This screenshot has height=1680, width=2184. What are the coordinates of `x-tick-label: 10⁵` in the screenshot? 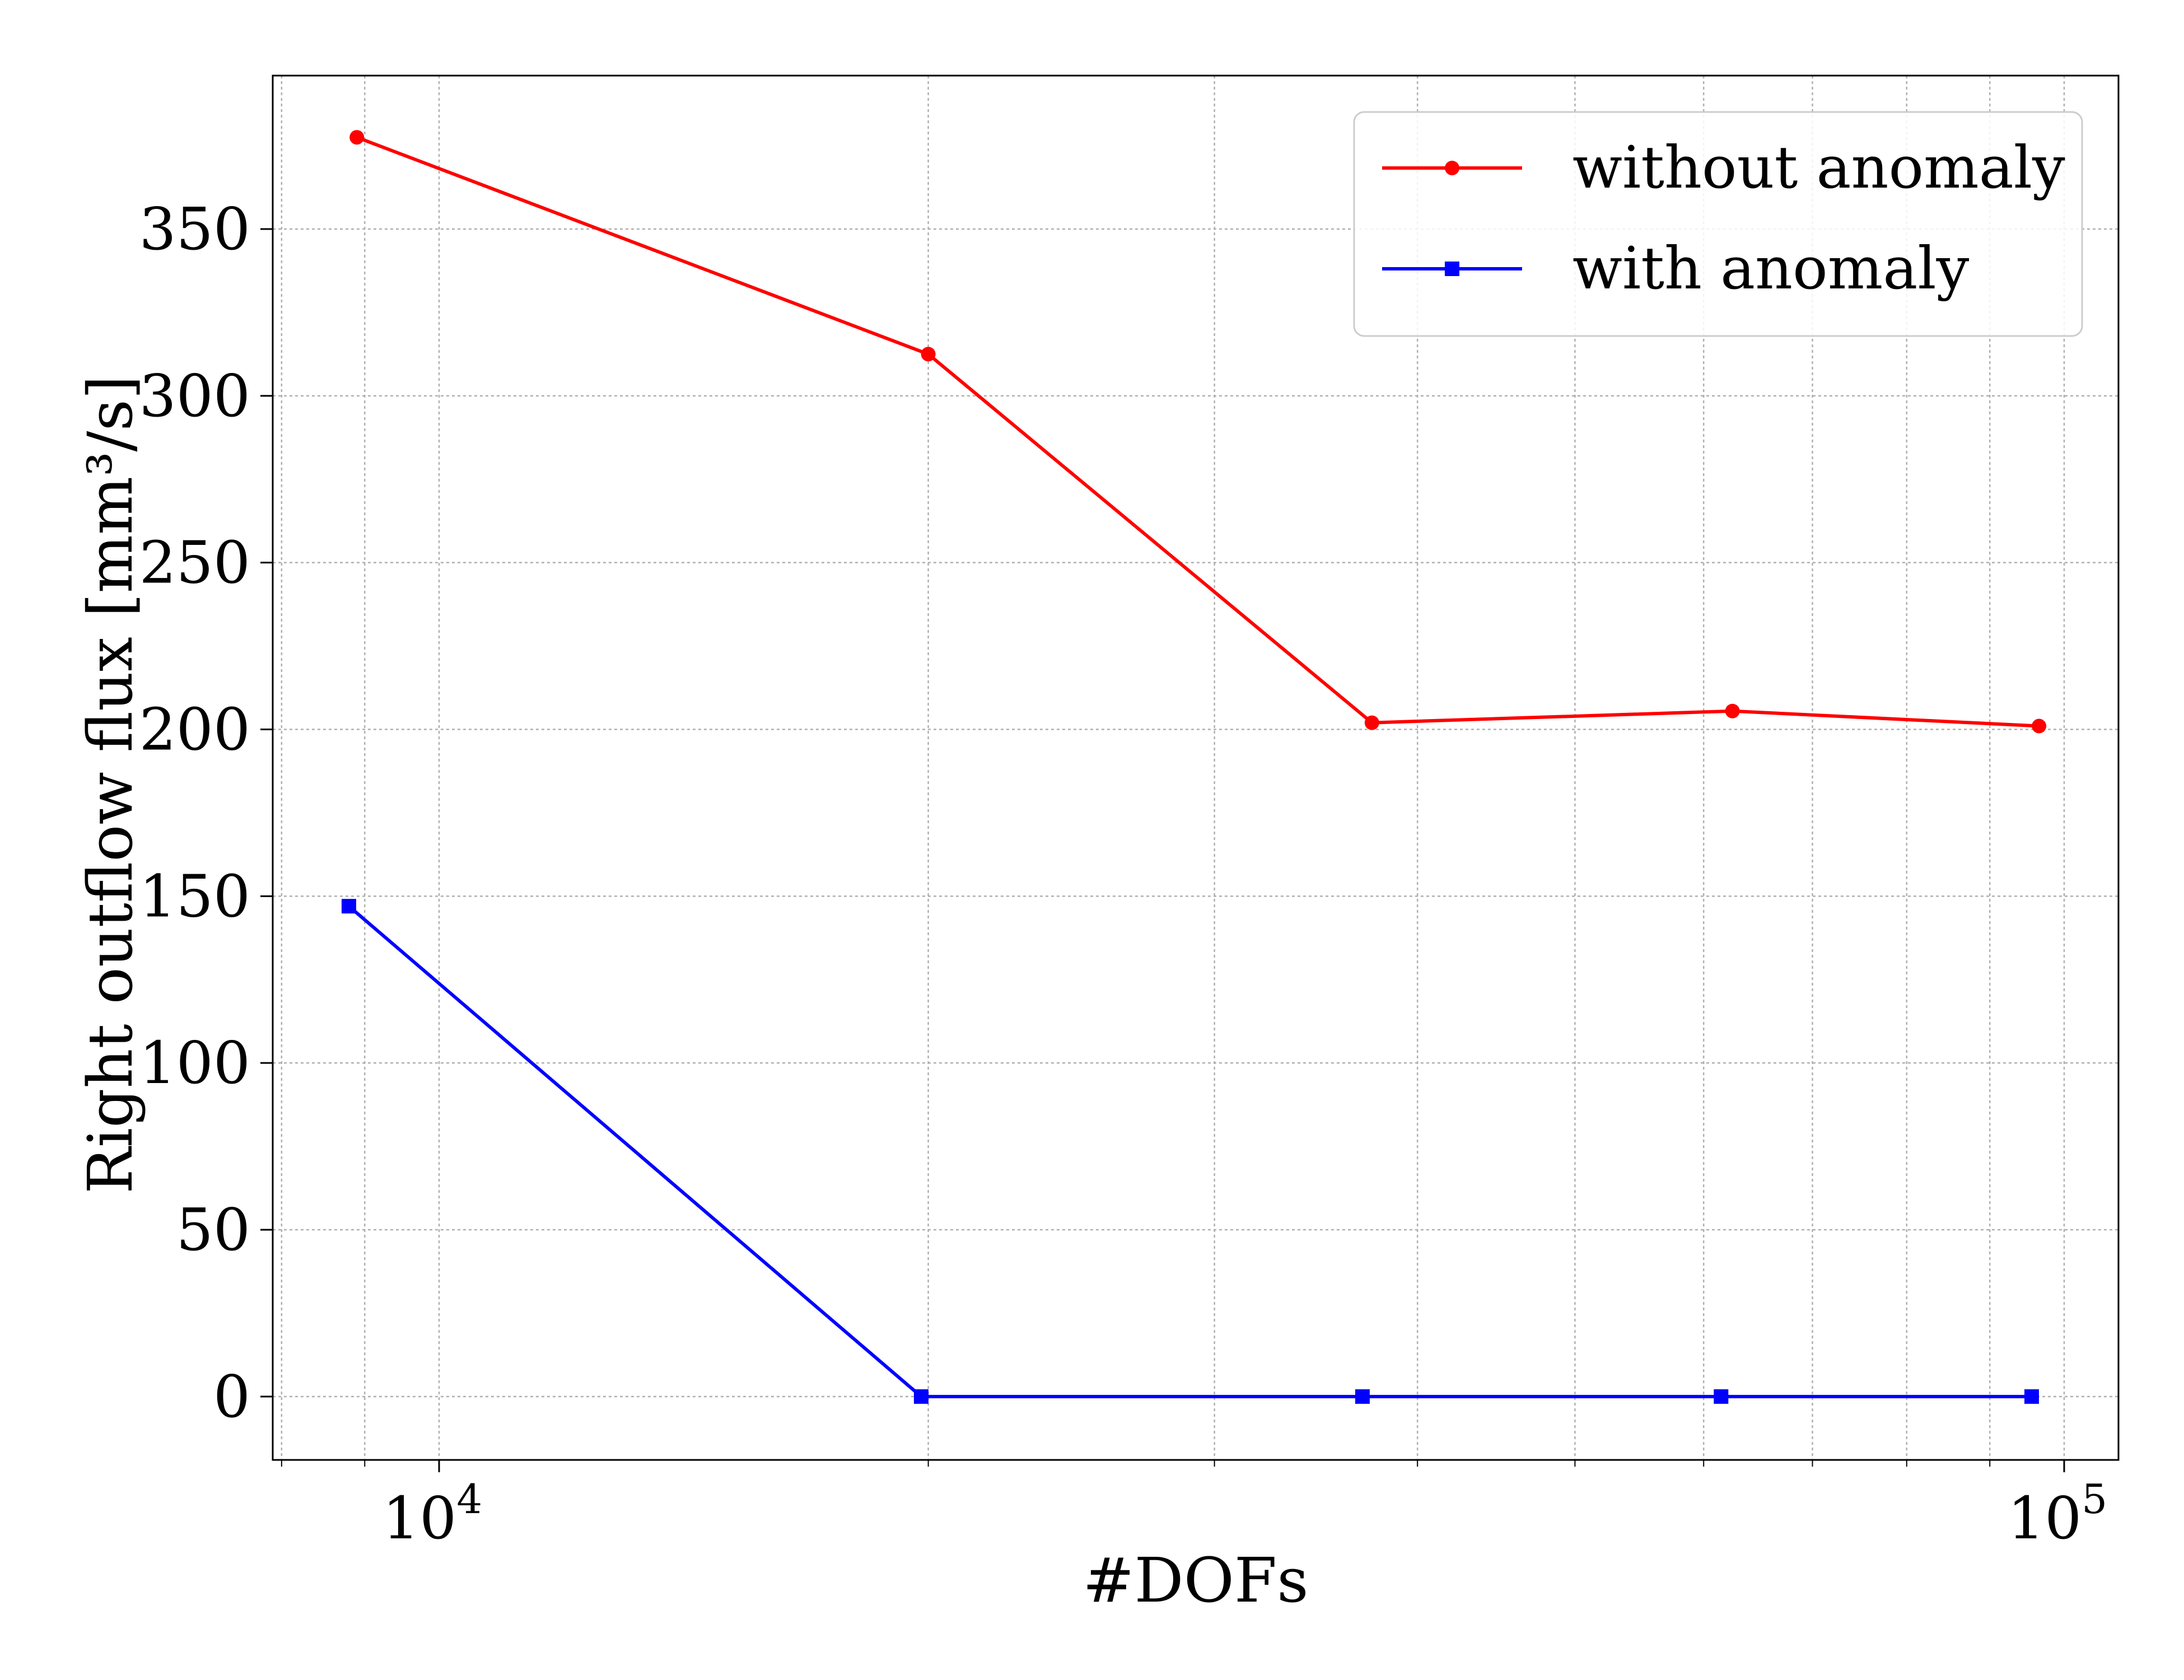 It's located at (2058, 1514).